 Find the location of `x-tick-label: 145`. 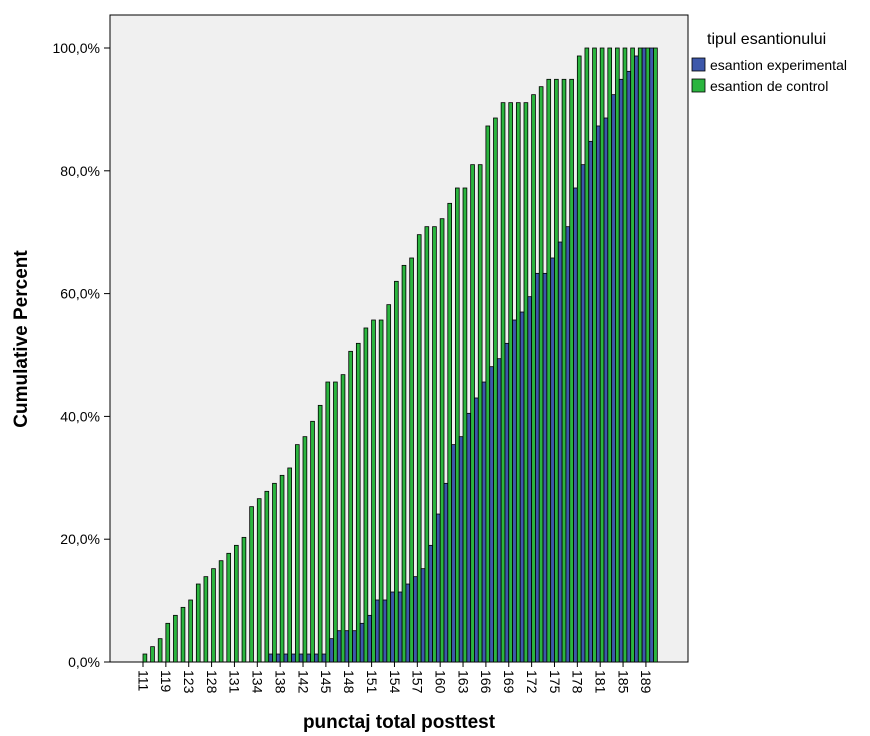

x-tick-label: 145 is located at coordinates (326, 682).